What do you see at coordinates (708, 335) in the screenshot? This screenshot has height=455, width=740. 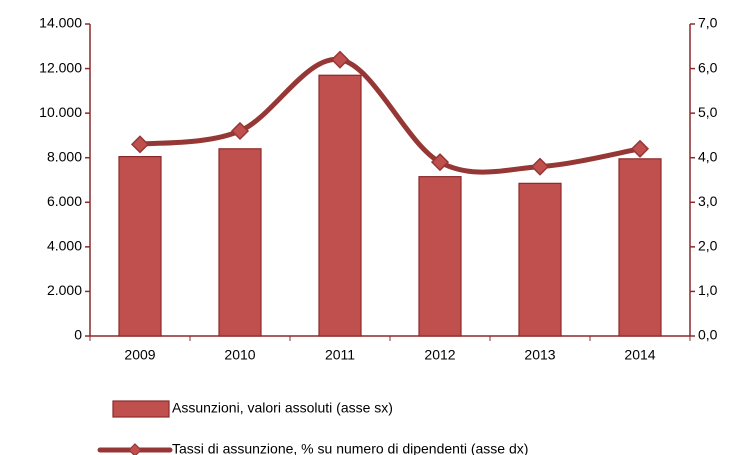 I see `y2-tick-label: 0,0` at bounding box center [708, 335].